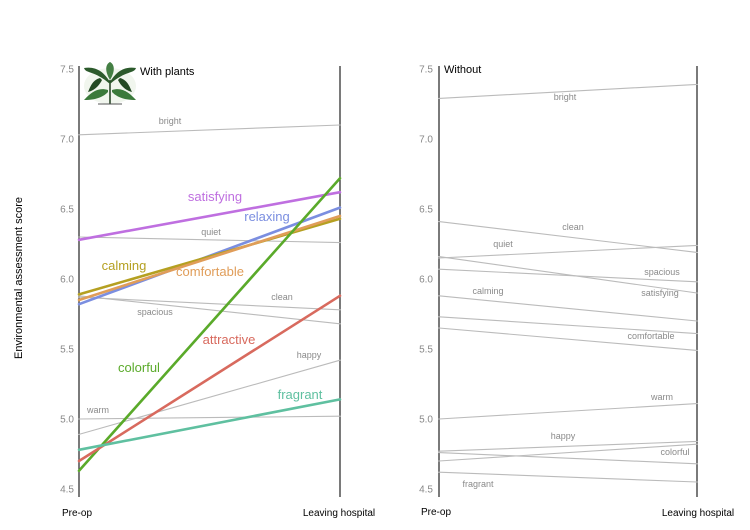 The height and width of the screenshot is (530, 750). What do you see at coordinates (209, 303) in the screenshot?
I see `series-line-clean` at bounding box center [209, 303].